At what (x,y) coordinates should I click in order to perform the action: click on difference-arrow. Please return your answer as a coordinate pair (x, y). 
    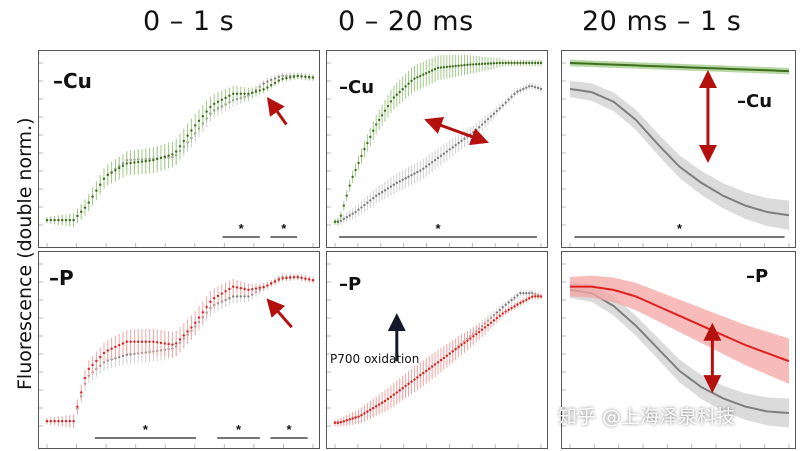
    Looking at the image, I should click on (279, 313).